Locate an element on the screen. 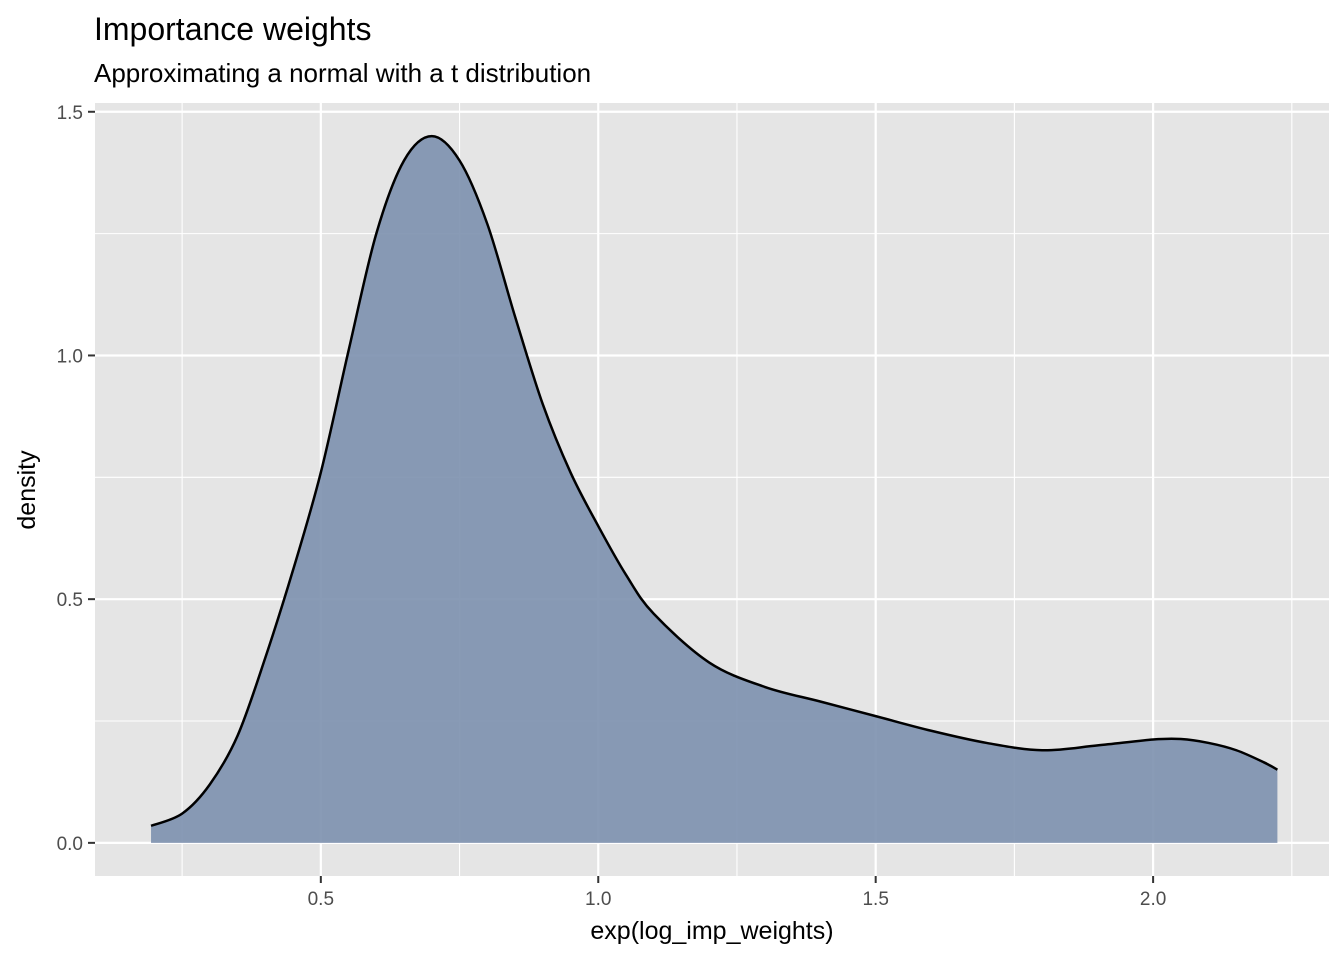  y-tick-label: 0.0 is located at coordinates (70, 844).